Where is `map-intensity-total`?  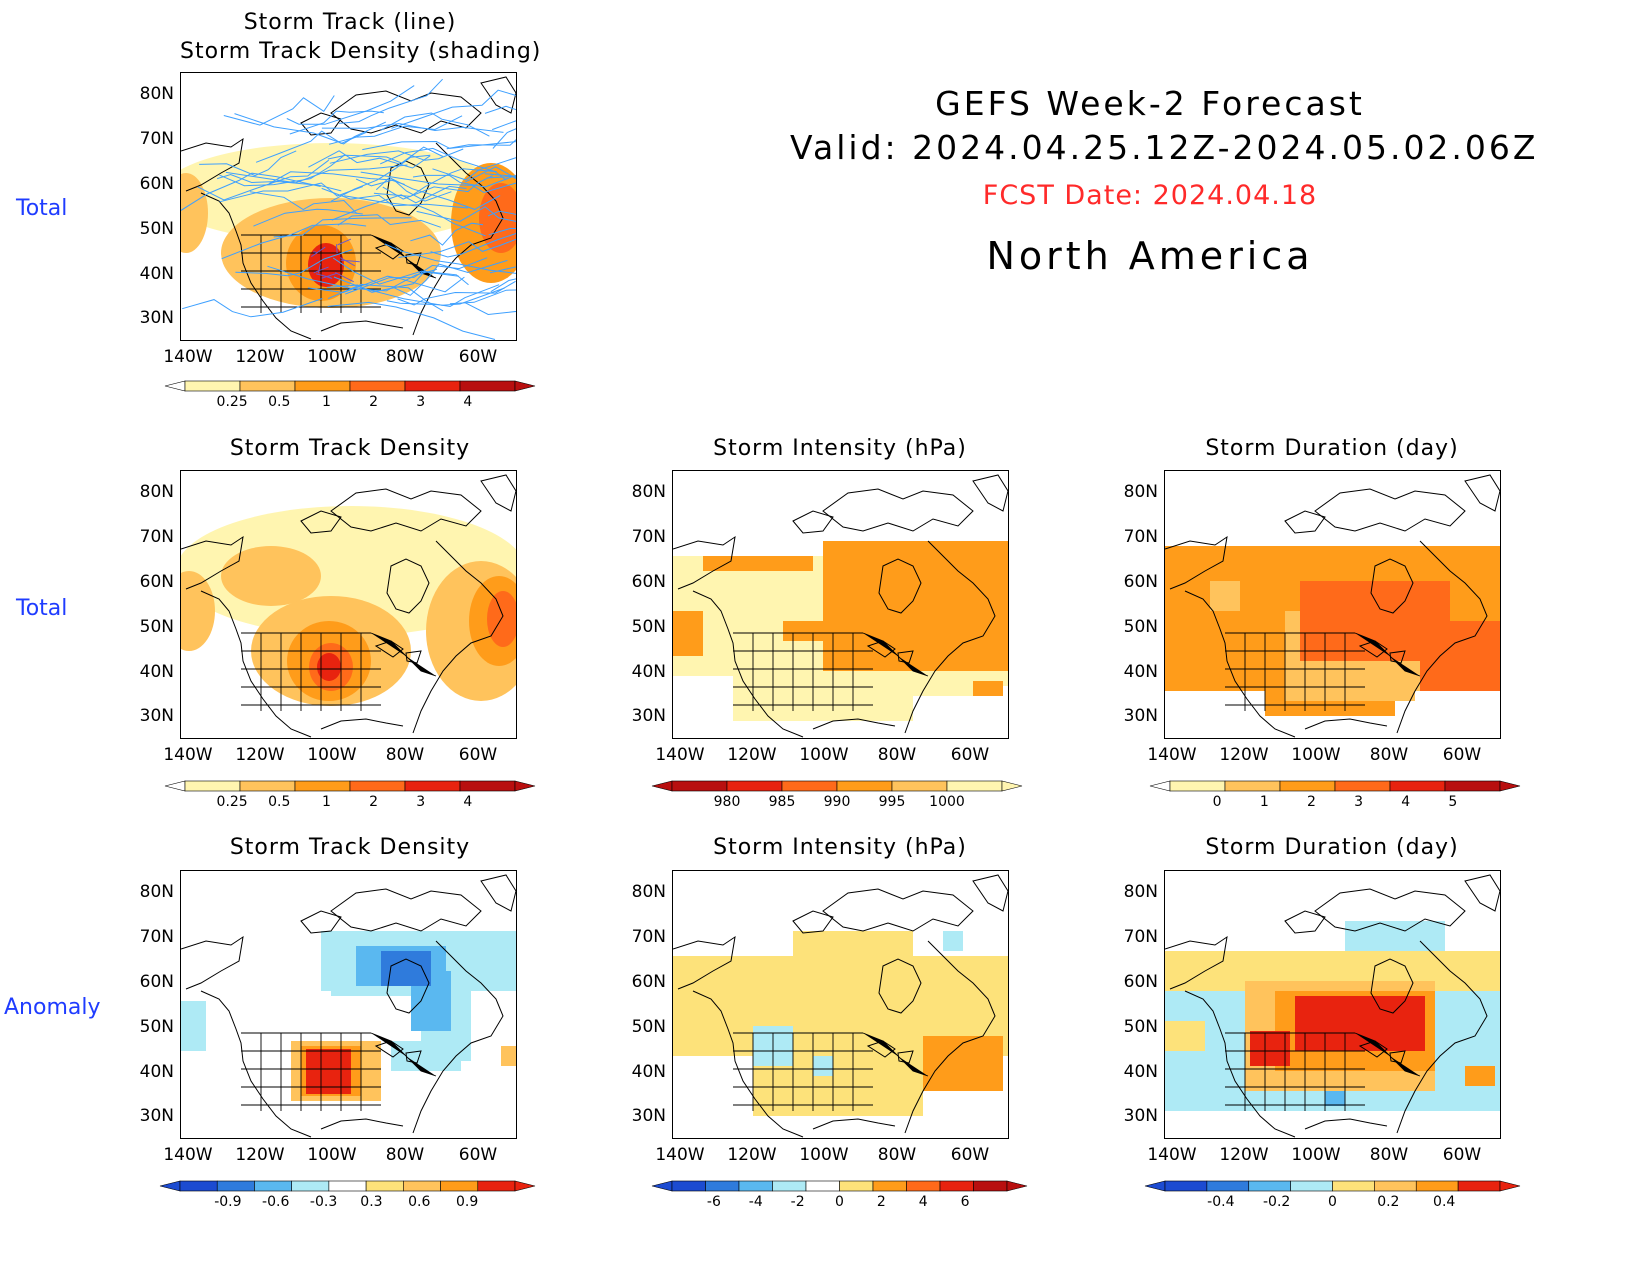
map-intensity-total is located at coordinates (840, 604).